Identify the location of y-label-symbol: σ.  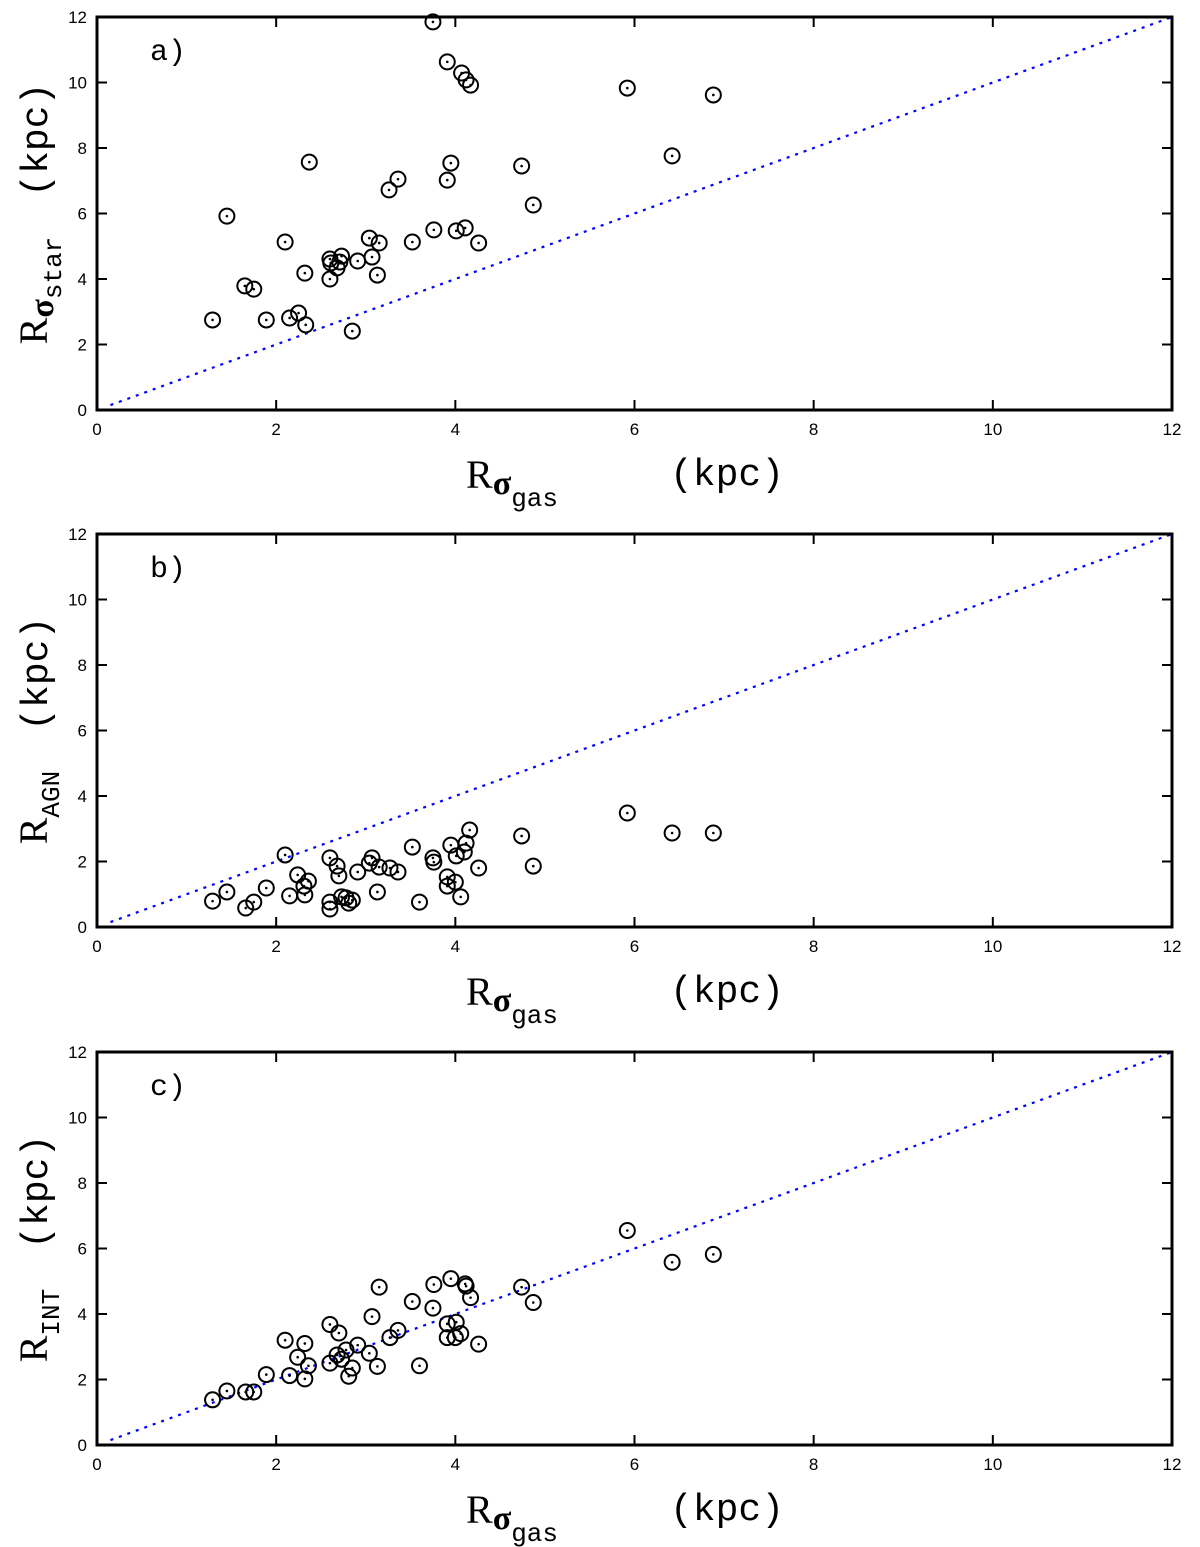
(42, 308).